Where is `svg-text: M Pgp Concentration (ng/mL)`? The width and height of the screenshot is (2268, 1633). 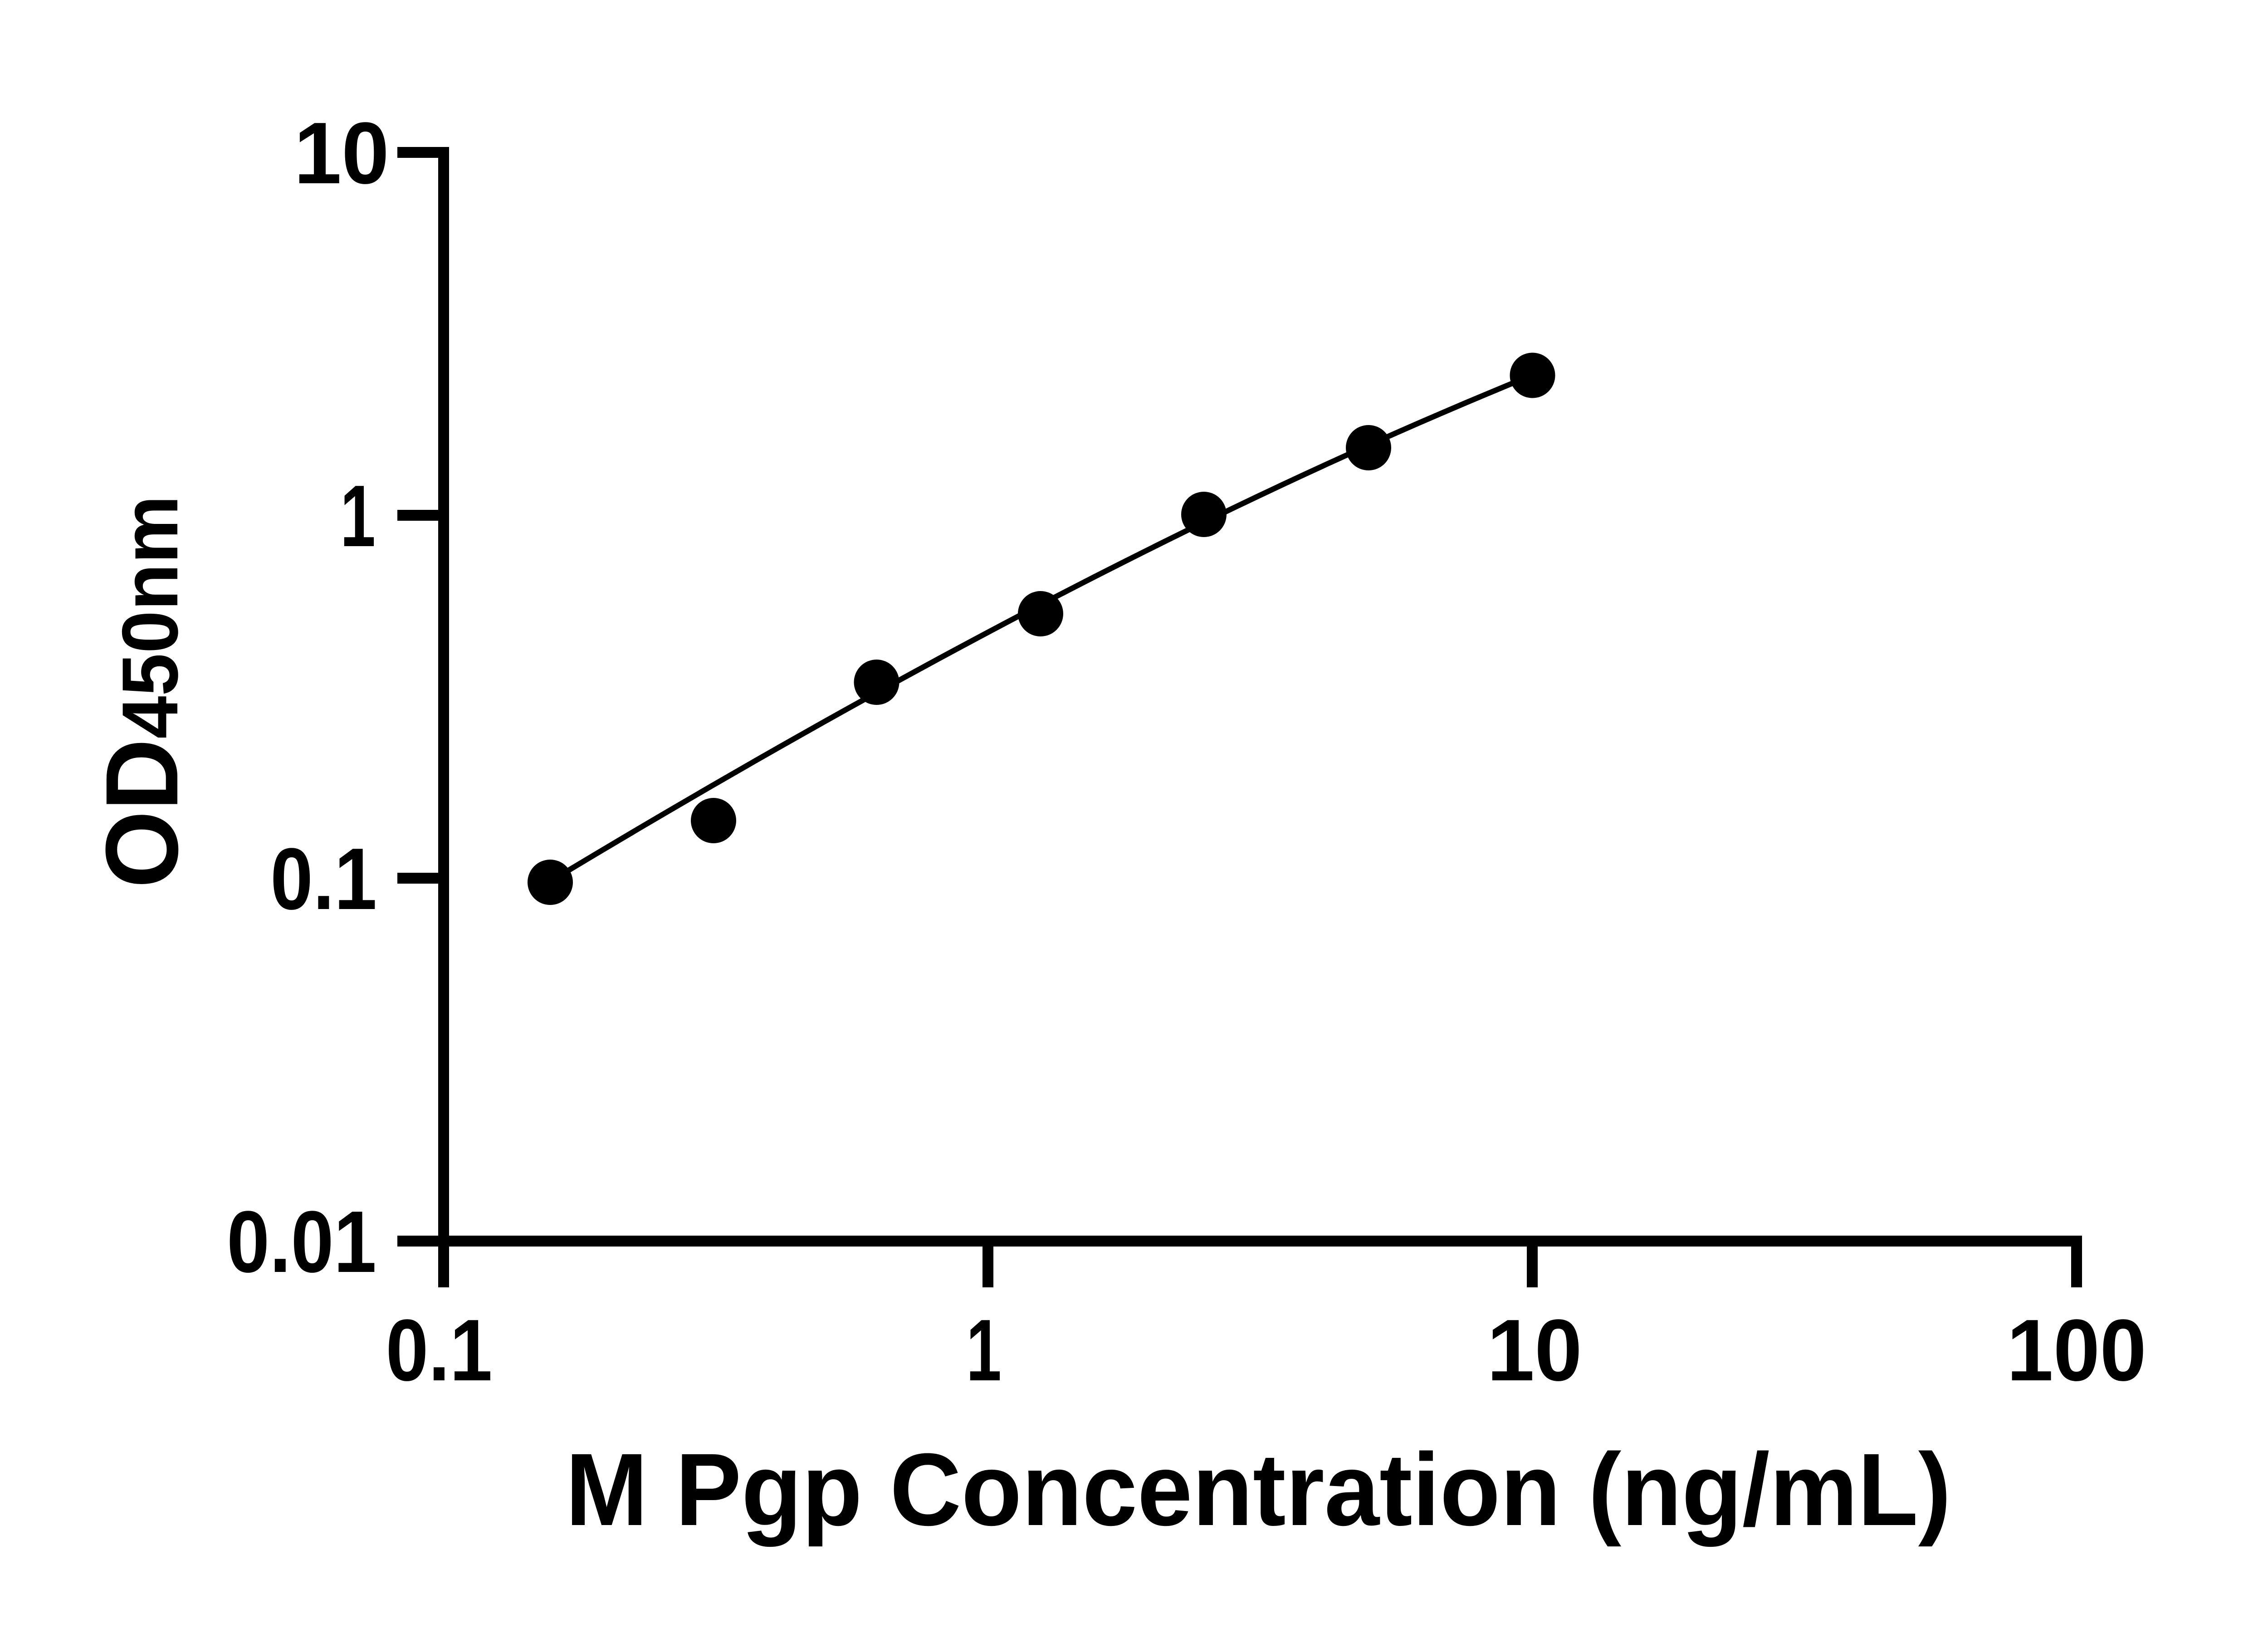 svg-text: M Pgp Concentration (ng/mL) is located at coordinates (1259, 1490).